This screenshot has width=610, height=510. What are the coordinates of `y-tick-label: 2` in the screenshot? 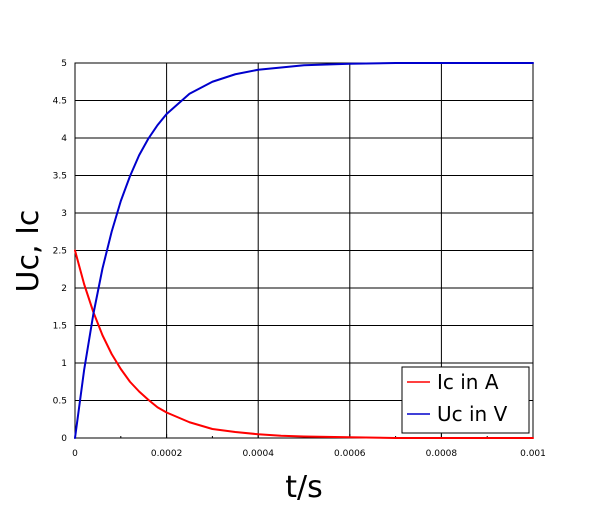 It's located at (64, 289).